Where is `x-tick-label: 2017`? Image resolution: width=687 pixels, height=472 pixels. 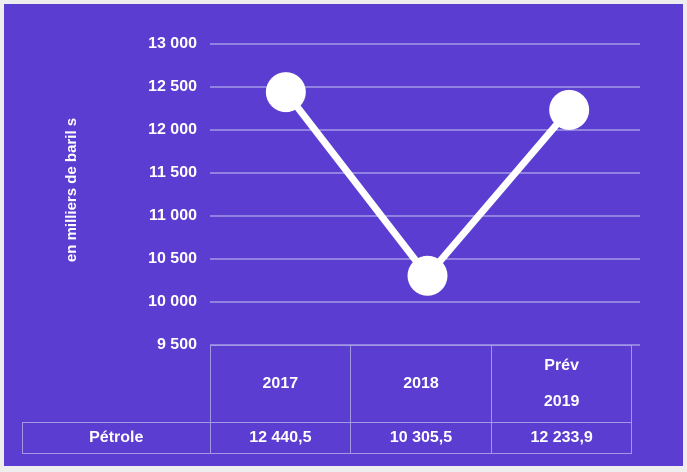
x-tick-label: 2017 is located at coordinates (280, 383).